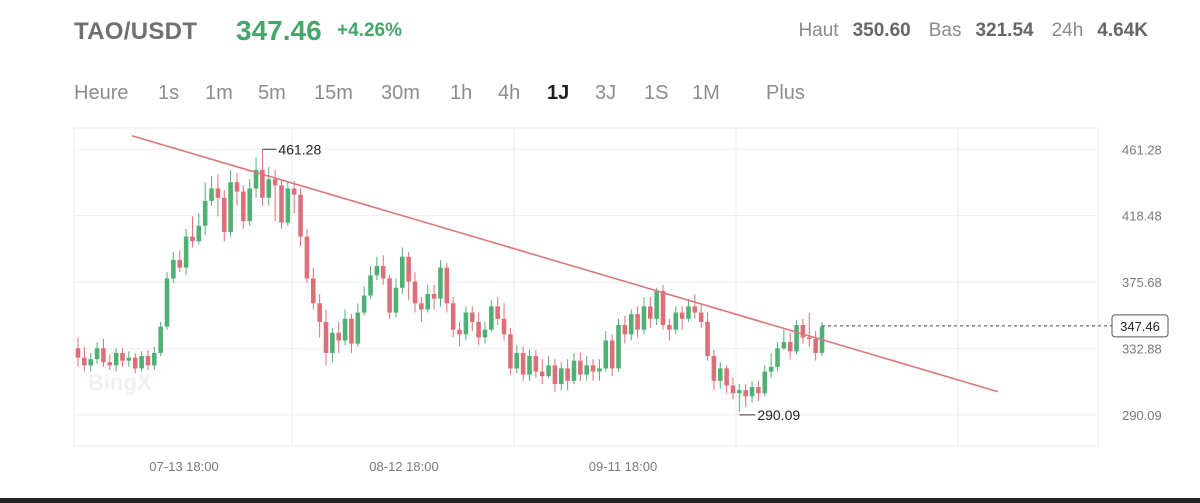  Describe the element at coordinates (403, 466) in the screenshot. I see `x-tick-label: 08-12 18:00` at that location.